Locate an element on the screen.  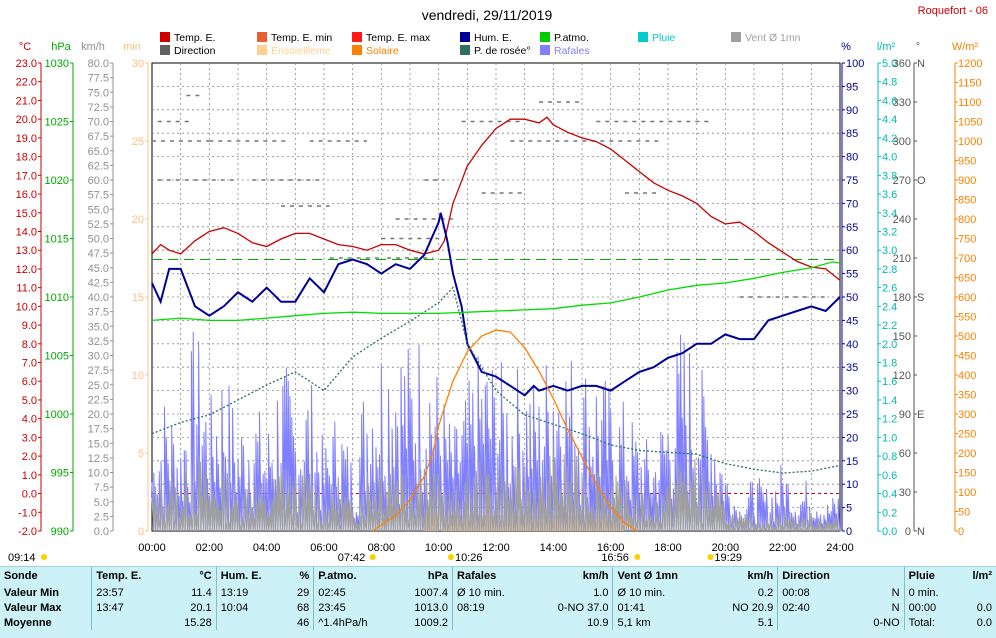
rain-axis-label: 1.0 is located at coordinates (889, 438).